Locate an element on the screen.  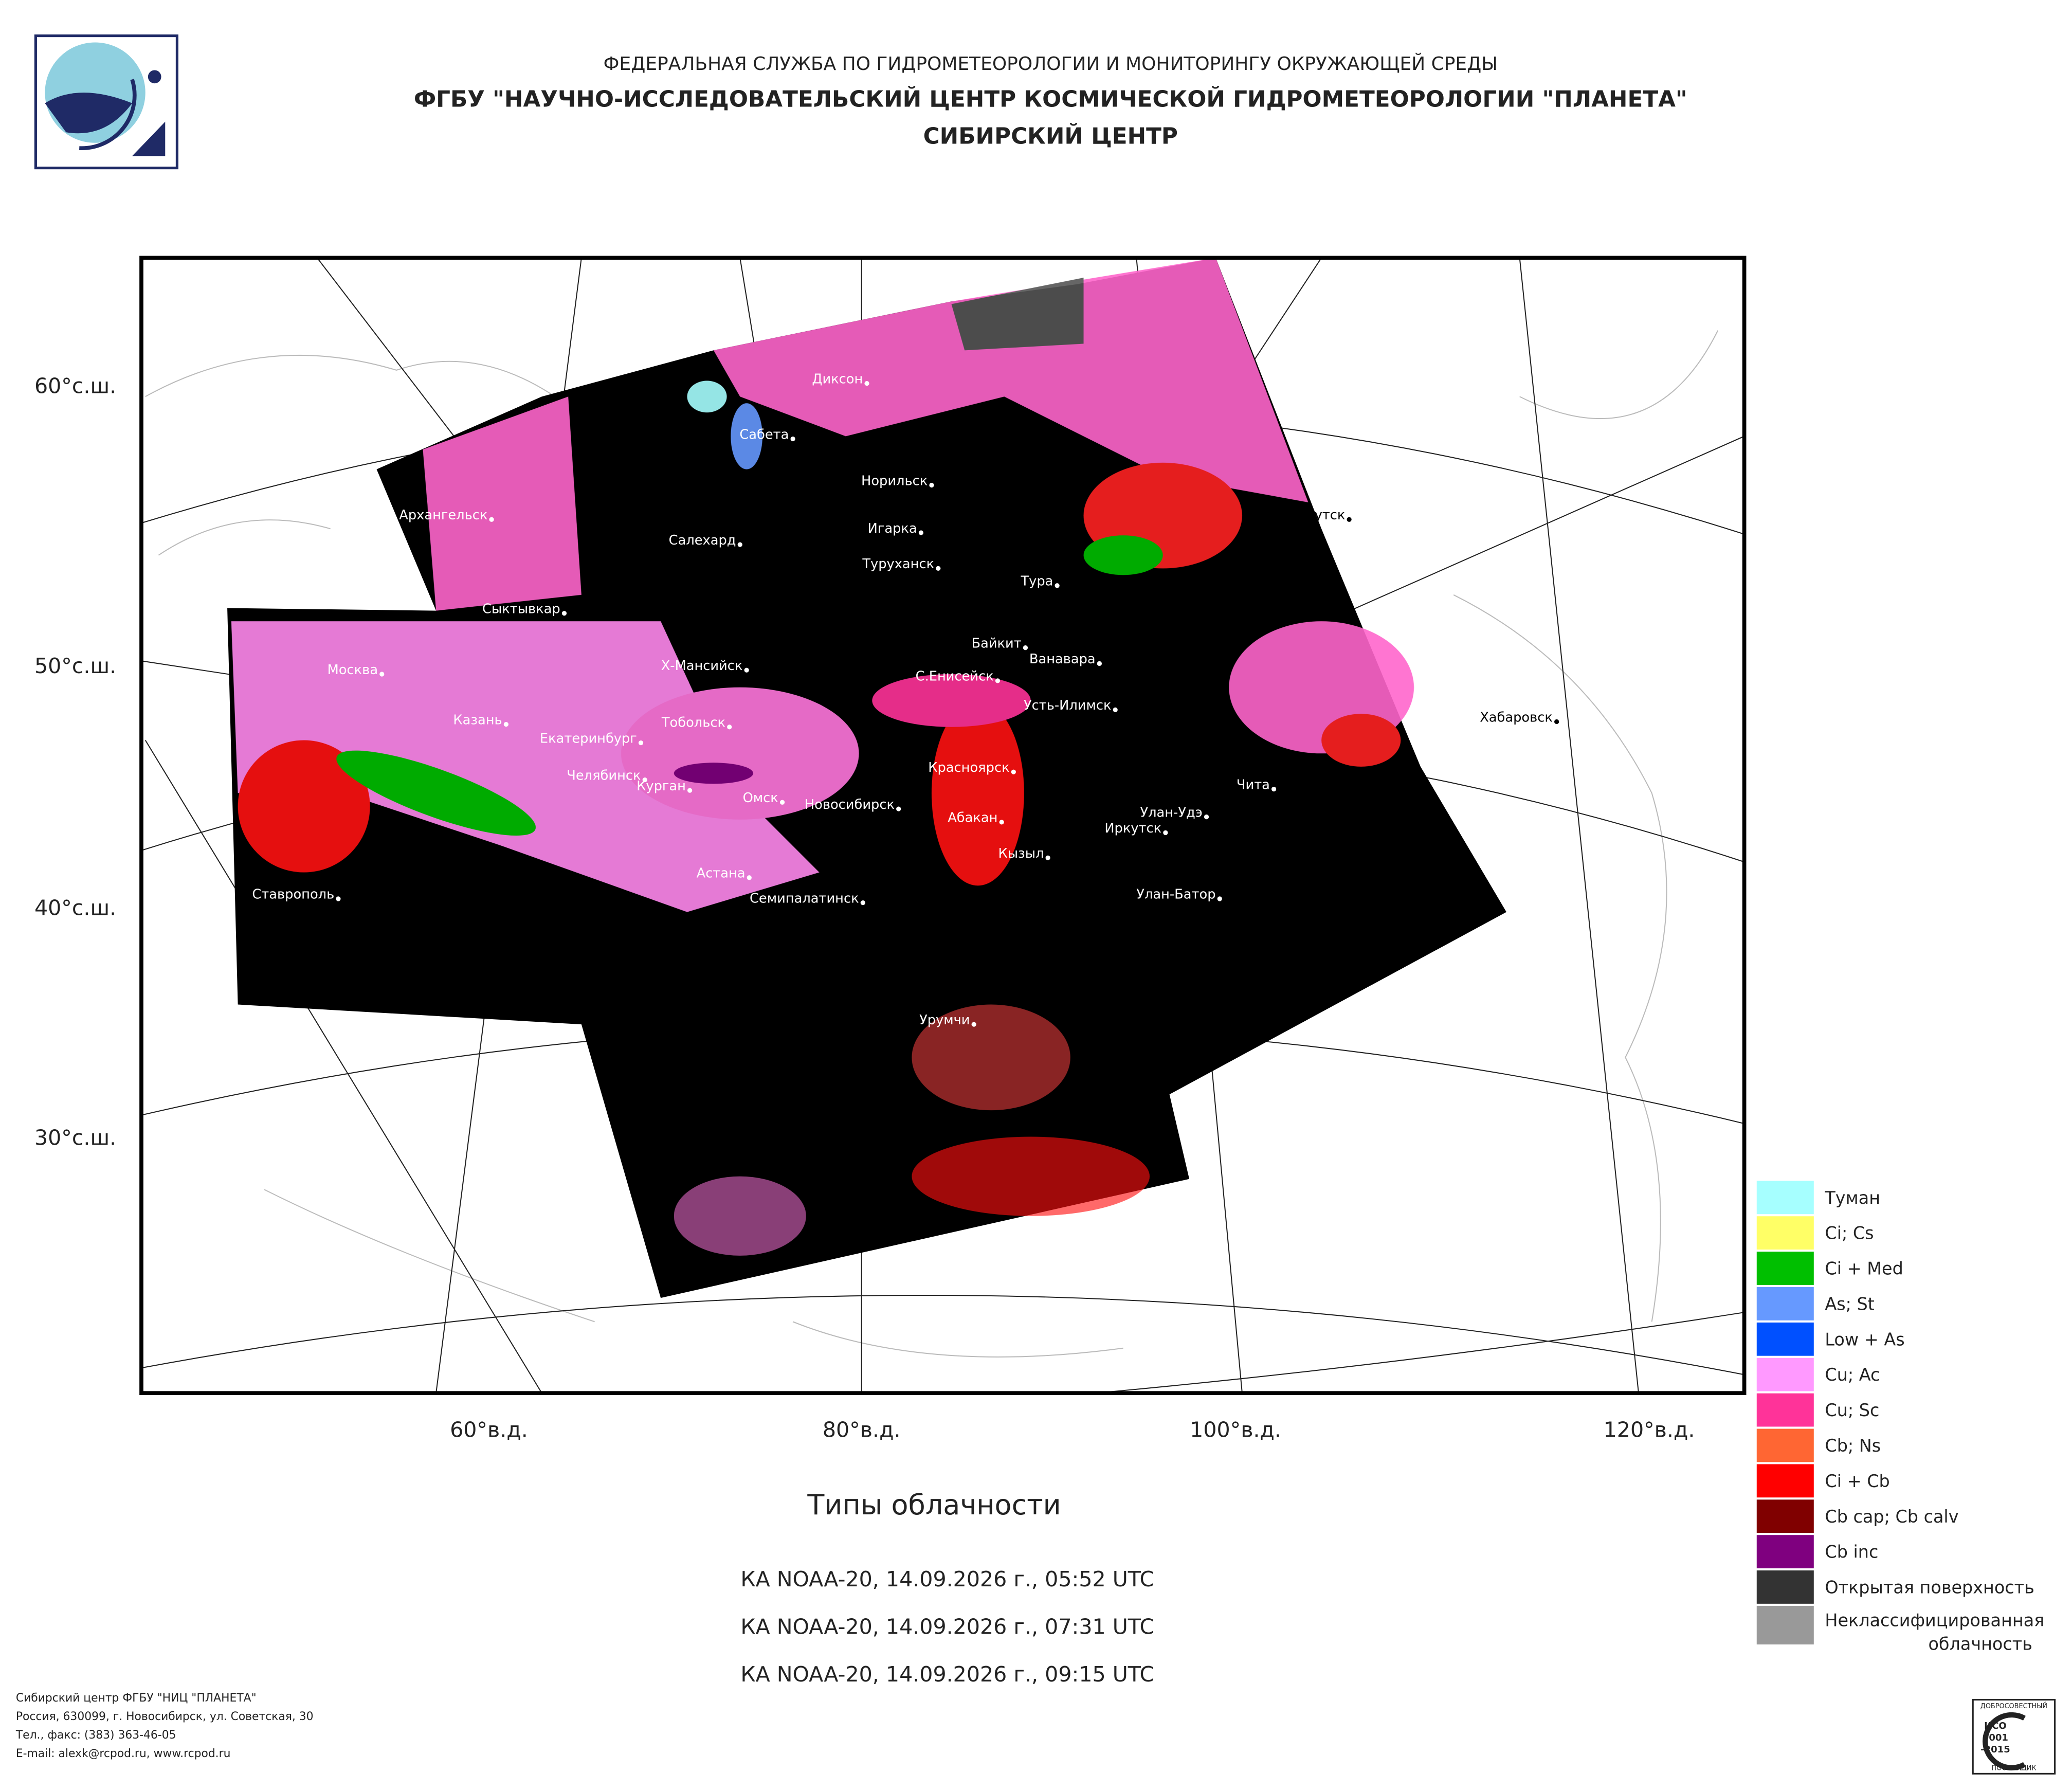
city-label: Москва is located at coordinates (353, 670).